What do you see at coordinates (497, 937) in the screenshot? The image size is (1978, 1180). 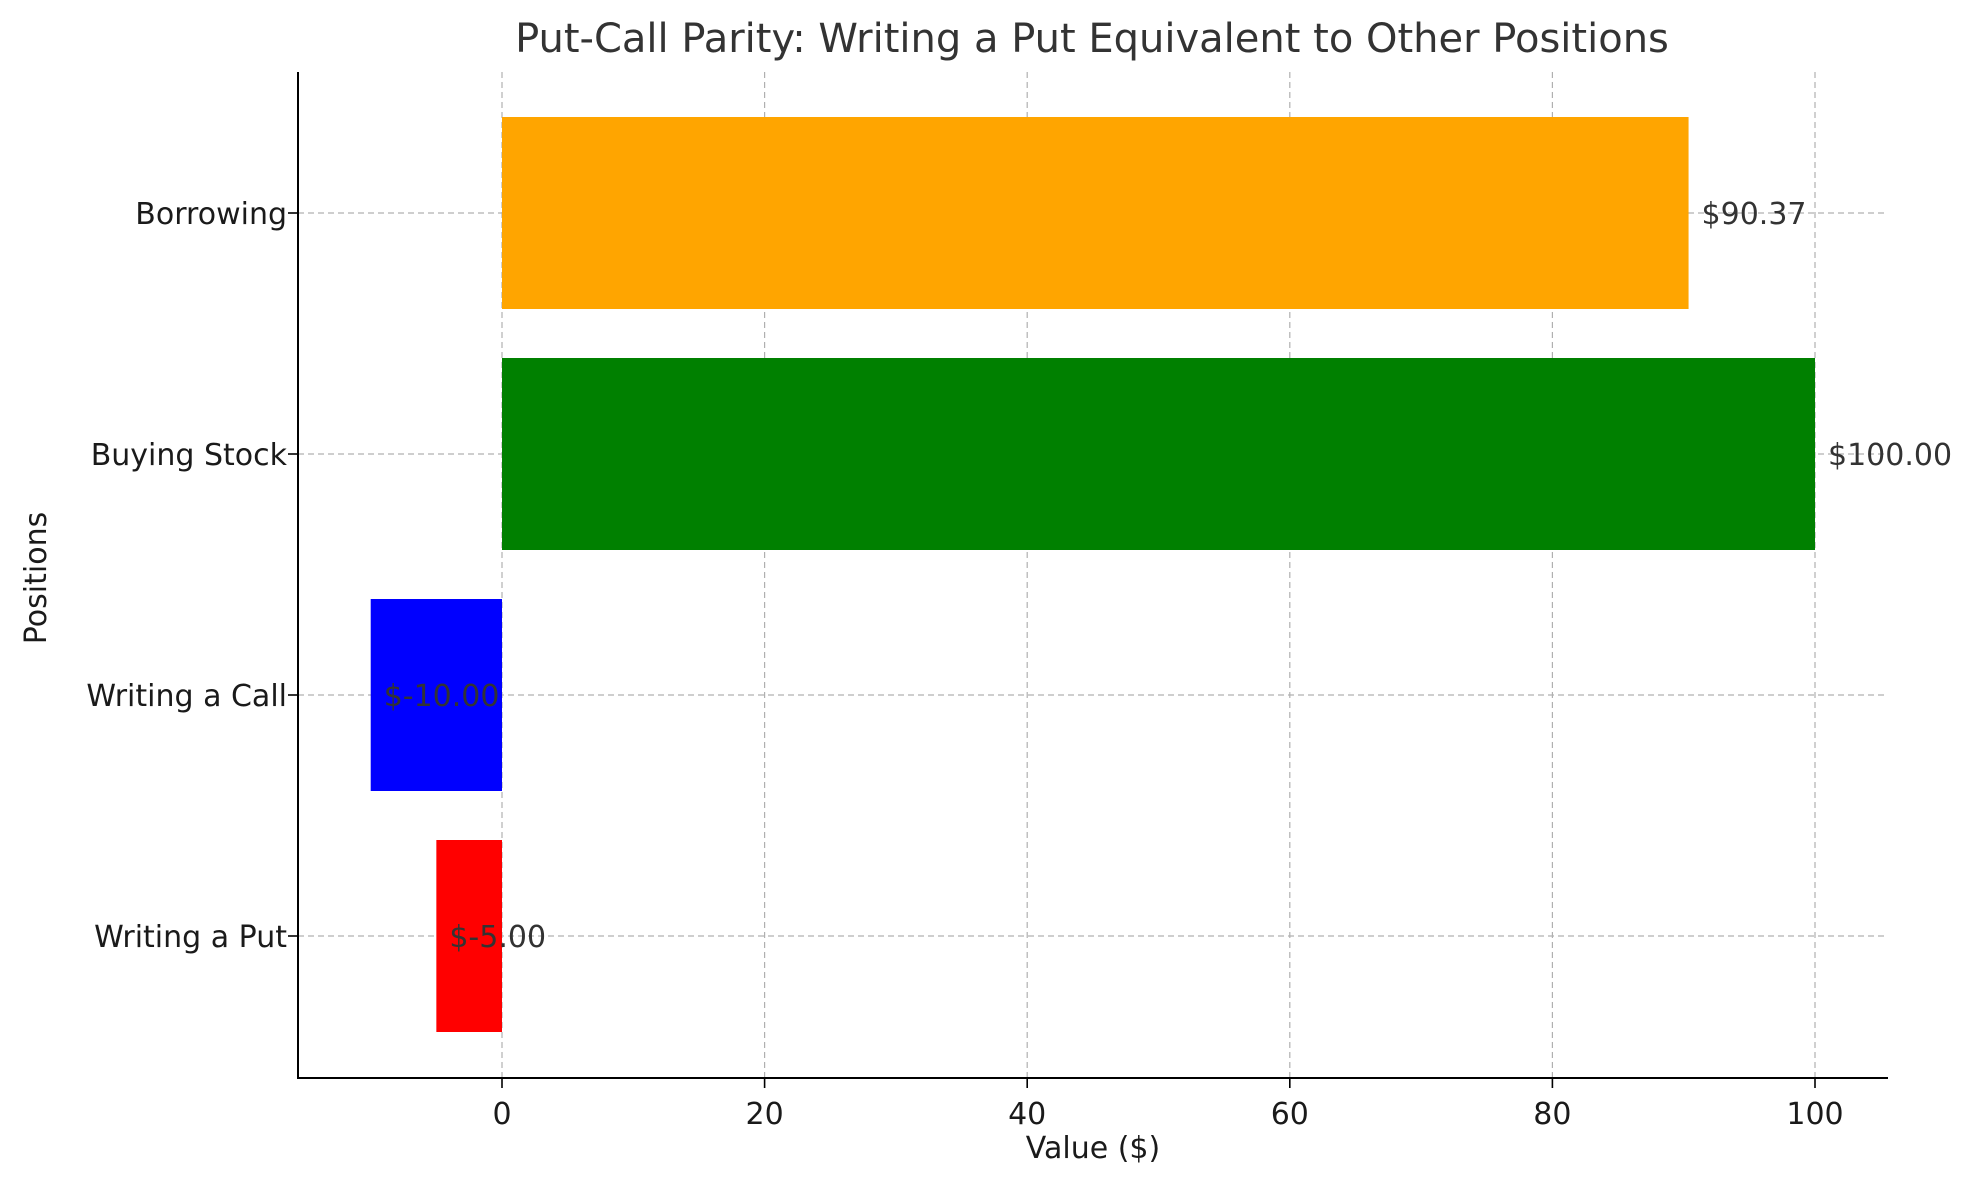 I see `data-label: $-5.00` at bounding box center [497, 937].